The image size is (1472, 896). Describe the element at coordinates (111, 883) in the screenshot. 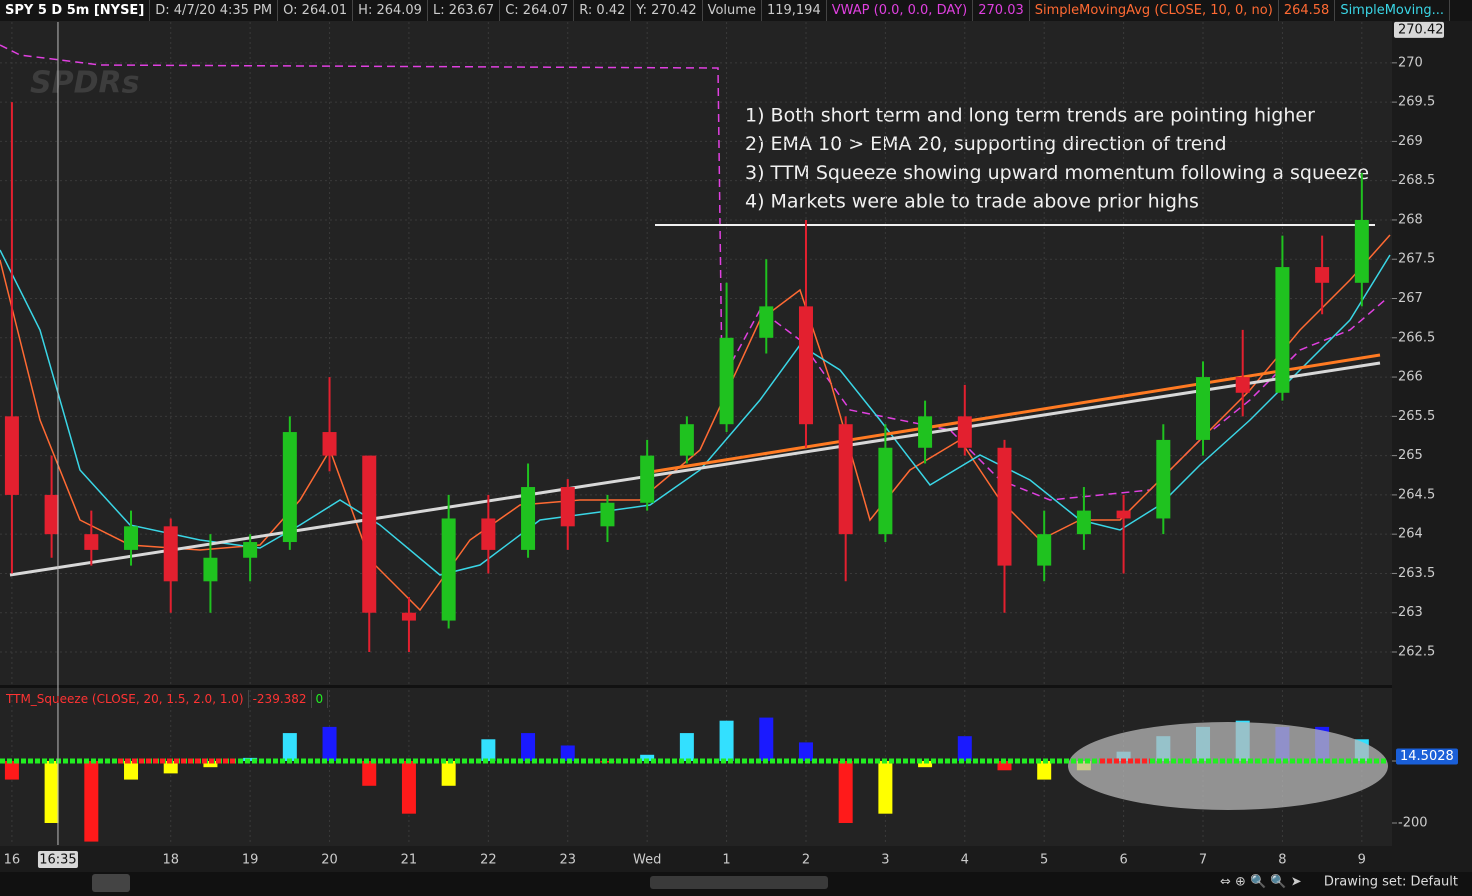

I see `collapse-button` at that location.